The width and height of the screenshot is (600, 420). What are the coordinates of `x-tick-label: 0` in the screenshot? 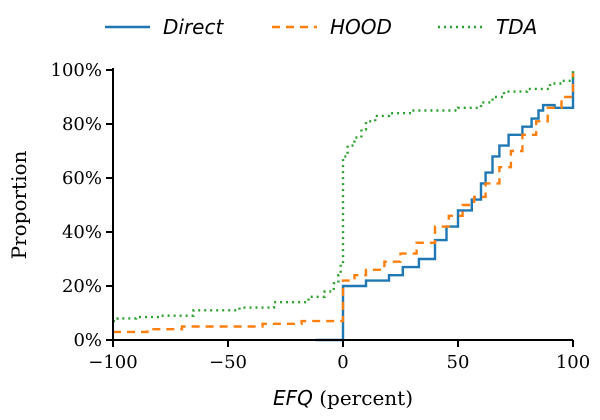 It's located at (342, 362).